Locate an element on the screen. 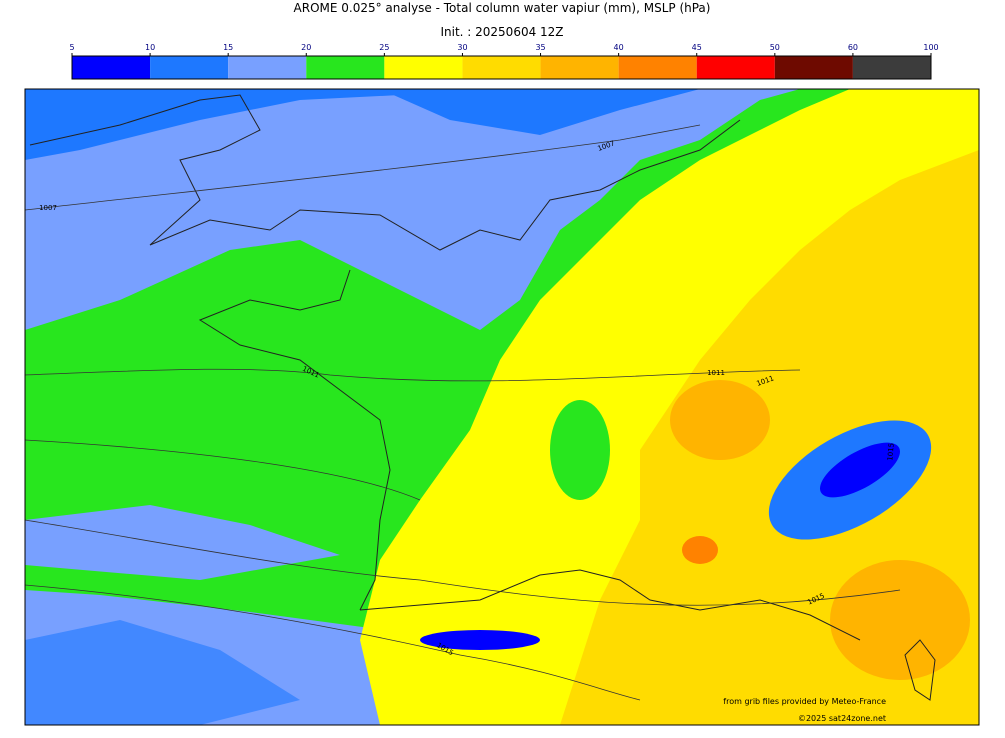 This screenshot has height=738, width=1005. colorbar-tick-label: 45 is located at coordinates (697, 47).